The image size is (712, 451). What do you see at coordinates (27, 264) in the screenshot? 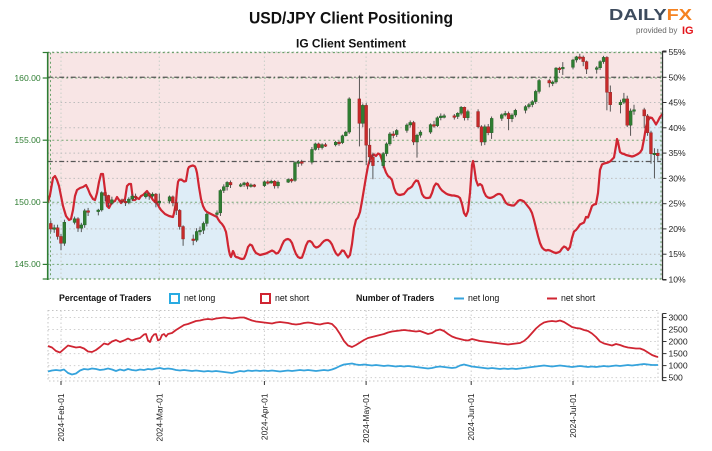
I see `svg-text: 145.00` at bounding box center [27, 264].